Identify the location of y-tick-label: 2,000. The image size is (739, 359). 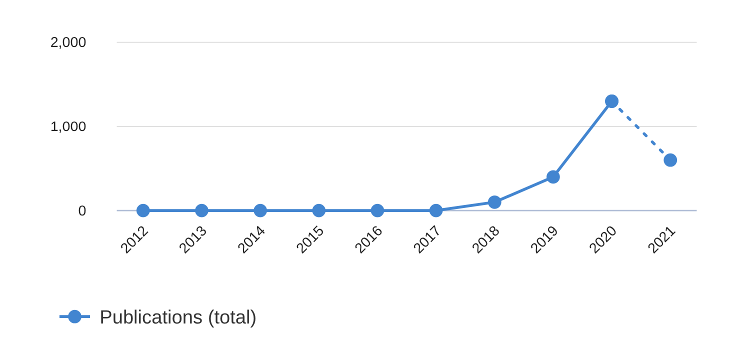
(68, 43).